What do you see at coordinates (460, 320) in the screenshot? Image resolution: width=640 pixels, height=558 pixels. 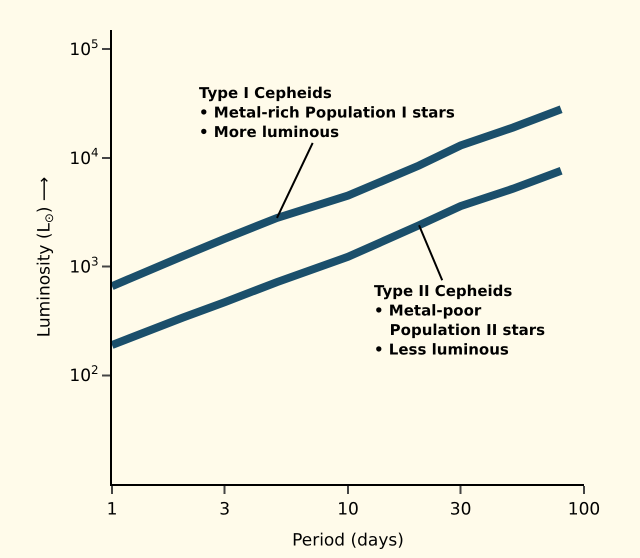 I see `annotation: Type II Cepheids • Metal-poor Population II stars • Less luminous` at bounding box center [460, 320].